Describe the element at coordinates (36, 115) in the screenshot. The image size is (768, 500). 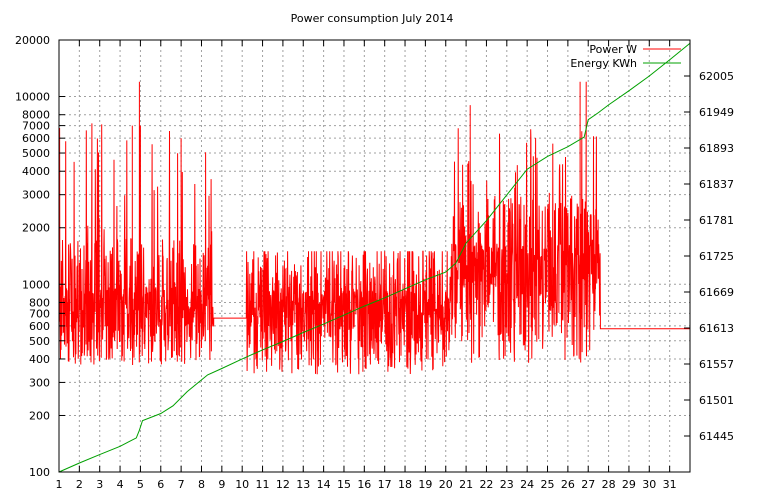
I see `y-tick-label: 8000` at that location.